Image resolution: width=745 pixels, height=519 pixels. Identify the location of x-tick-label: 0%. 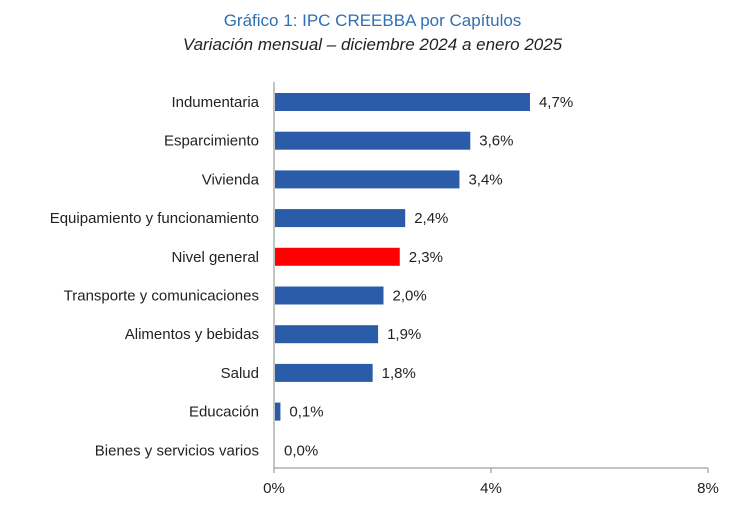
(274, 488).